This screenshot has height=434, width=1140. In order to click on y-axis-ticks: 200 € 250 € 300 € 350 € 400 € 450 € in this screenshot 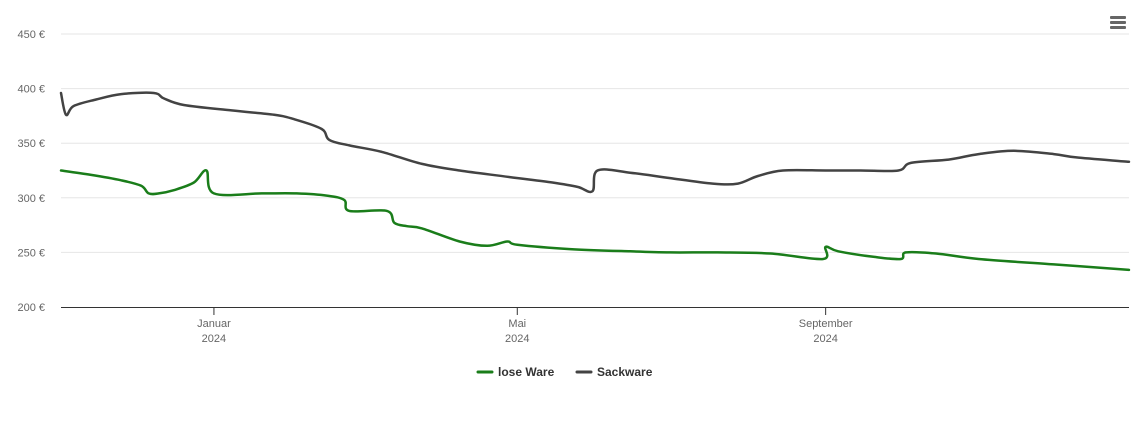, I will do `click(31, 171)`.